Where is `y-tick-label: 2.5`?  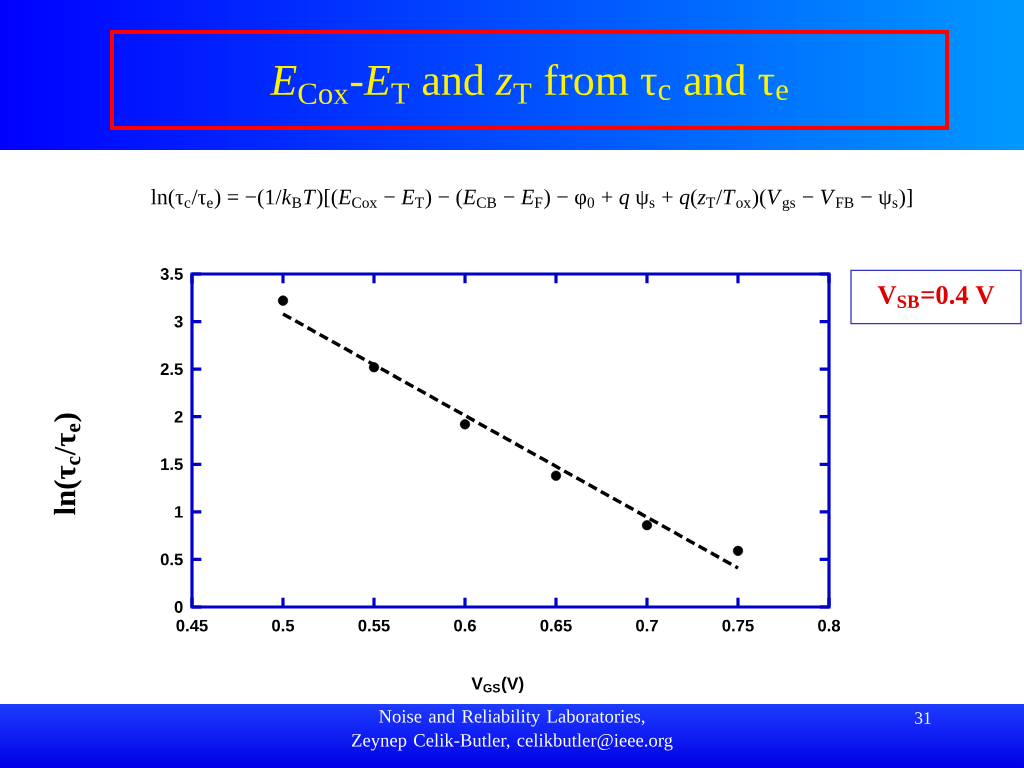 y-tick-label: 2.5 is located at coordinates (171, 369).